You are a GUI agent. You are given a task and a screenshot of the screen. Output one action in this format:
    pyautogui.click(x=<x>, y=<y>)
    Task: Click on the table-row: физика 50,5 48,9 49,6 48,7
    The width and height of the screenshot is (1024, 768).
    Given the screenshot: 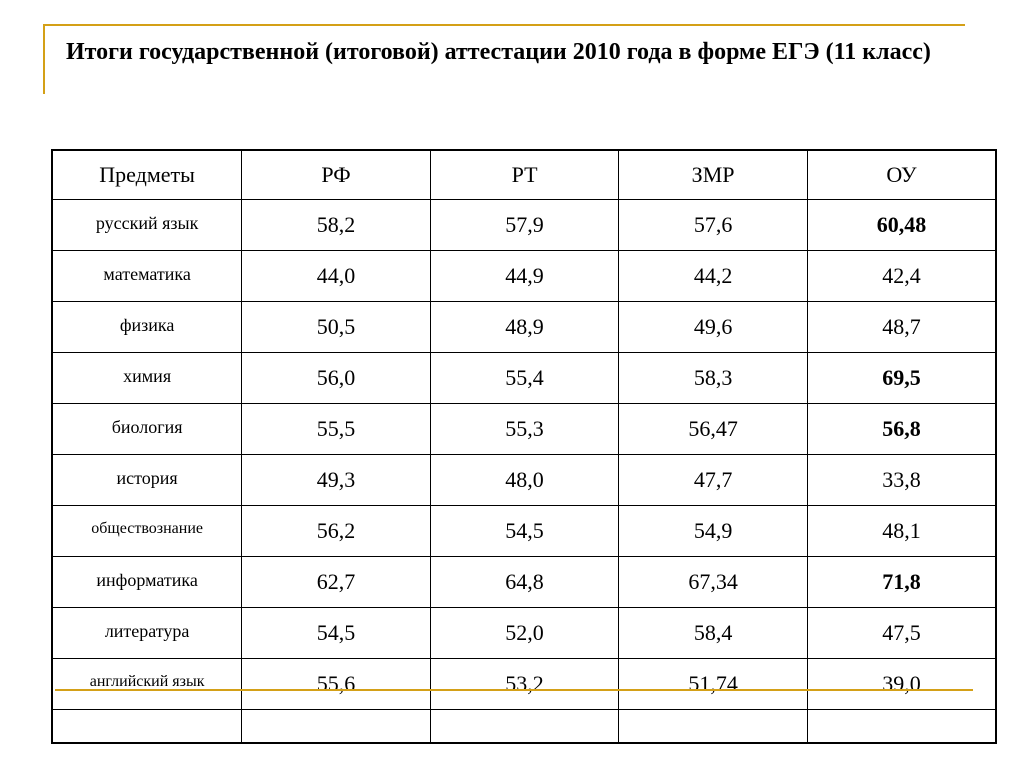 What is the action you would take?
    pyautogui.click(x=524, y=327)
    